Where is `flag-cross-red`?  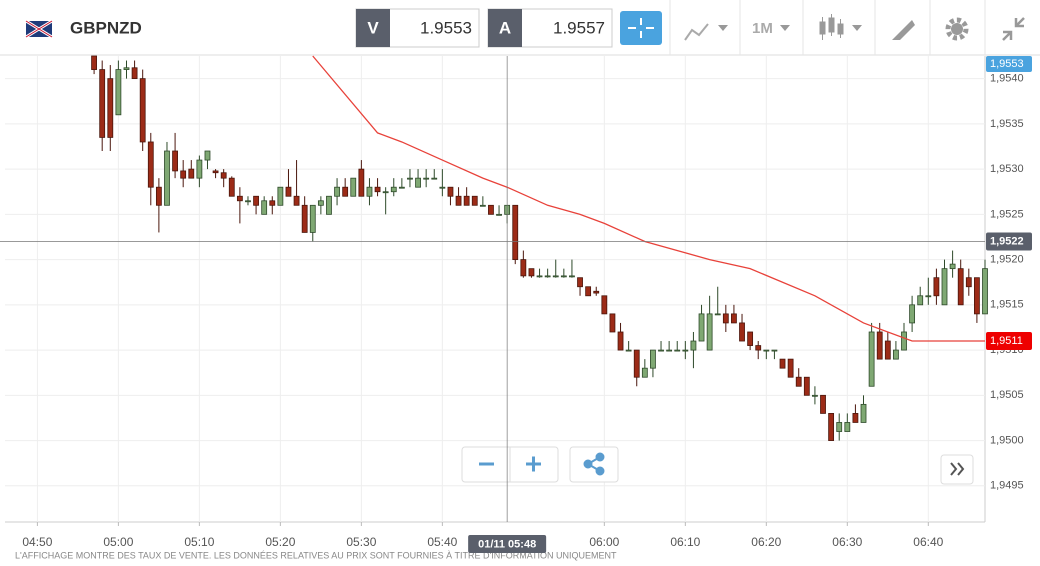
flag-cross-red is located at coordinates (39, 29).